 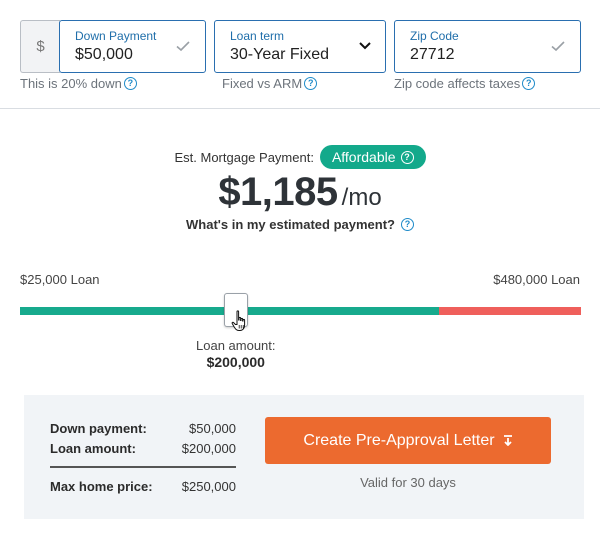 I want to click on summary-row-down-payment: Down payment: $50,000, so click(x=143, y=428).